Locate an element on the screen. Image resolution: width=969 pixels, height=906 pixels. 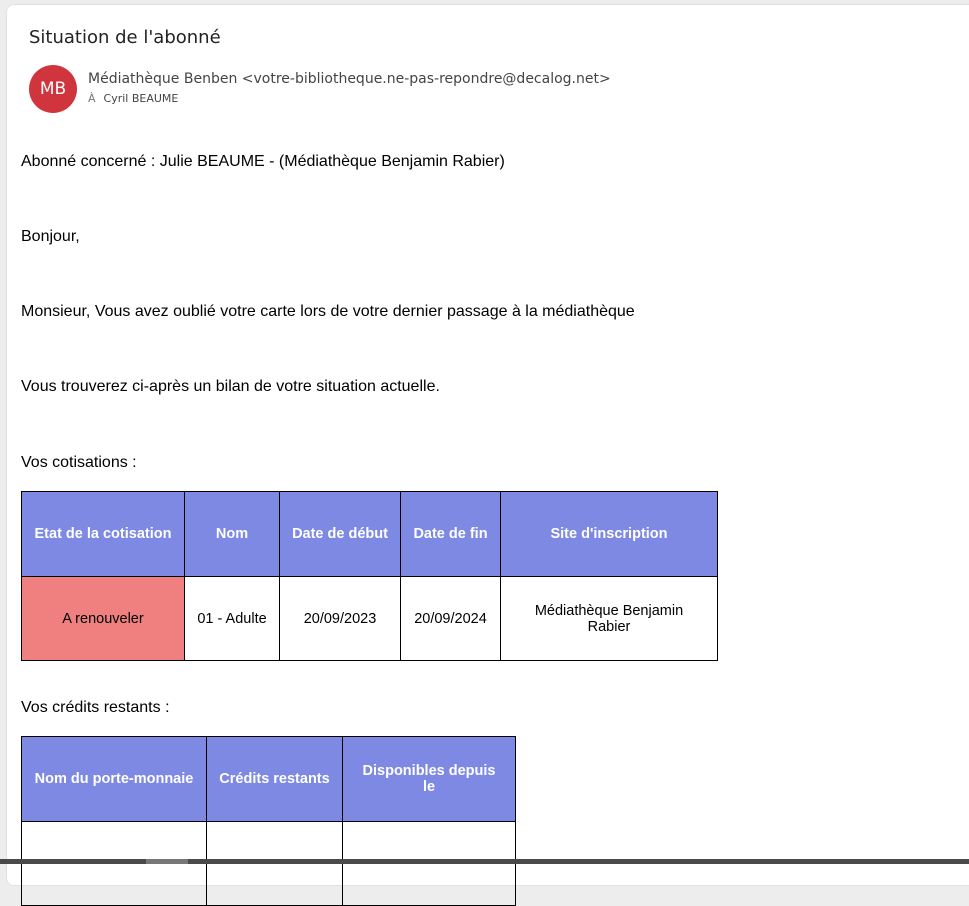
col-etat: Etat de la cotisation is located at coordinates (103, 534).